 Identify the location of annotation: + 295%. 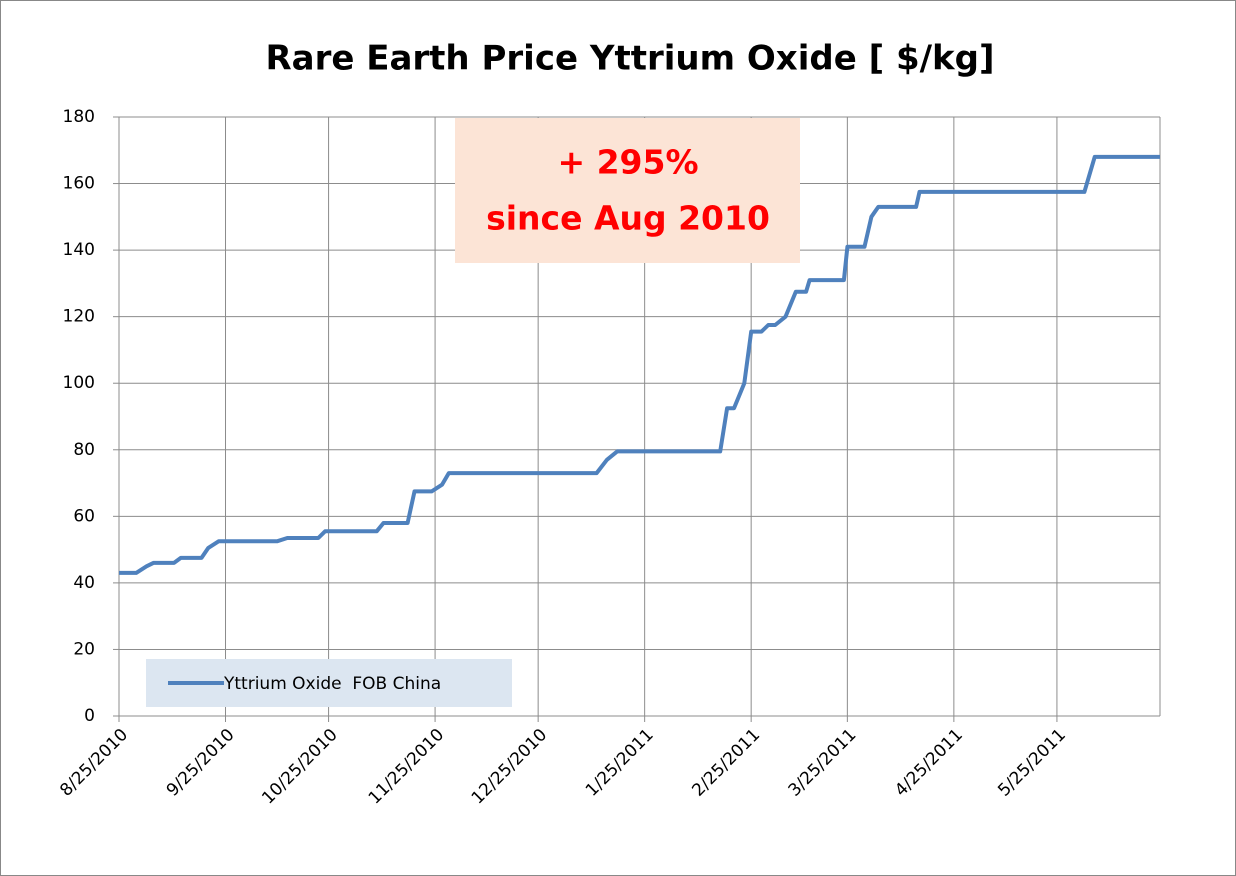
(627, 162).